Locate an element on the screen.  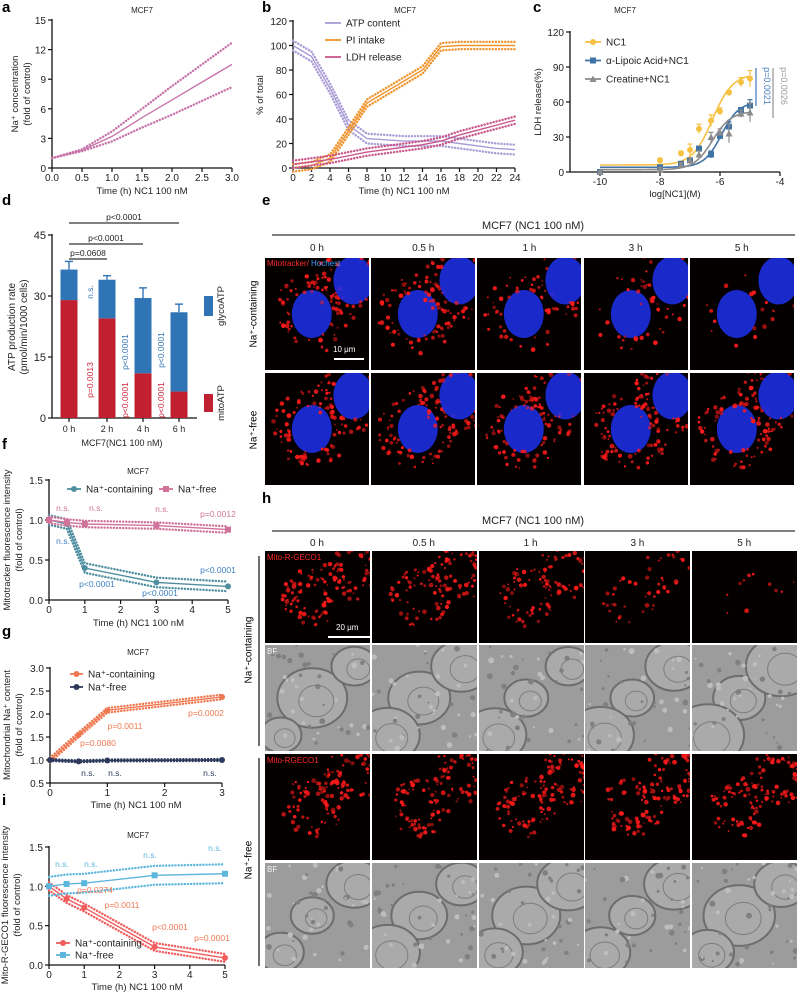
x-category-label: 2 h is located at coordinates (107, 429).